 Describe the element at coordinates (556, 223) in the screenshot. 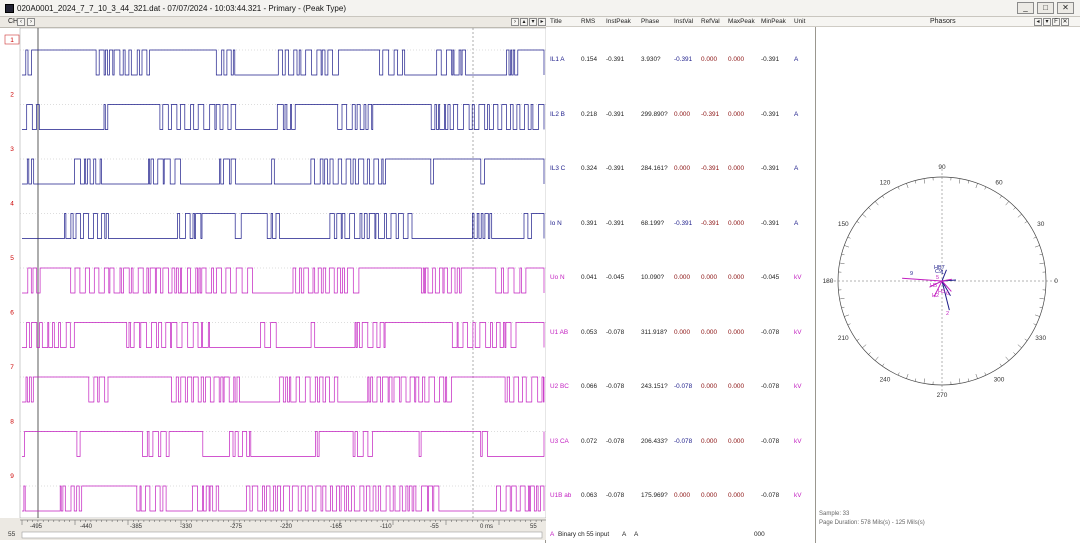

I see `table-cell: Io N` at that location.